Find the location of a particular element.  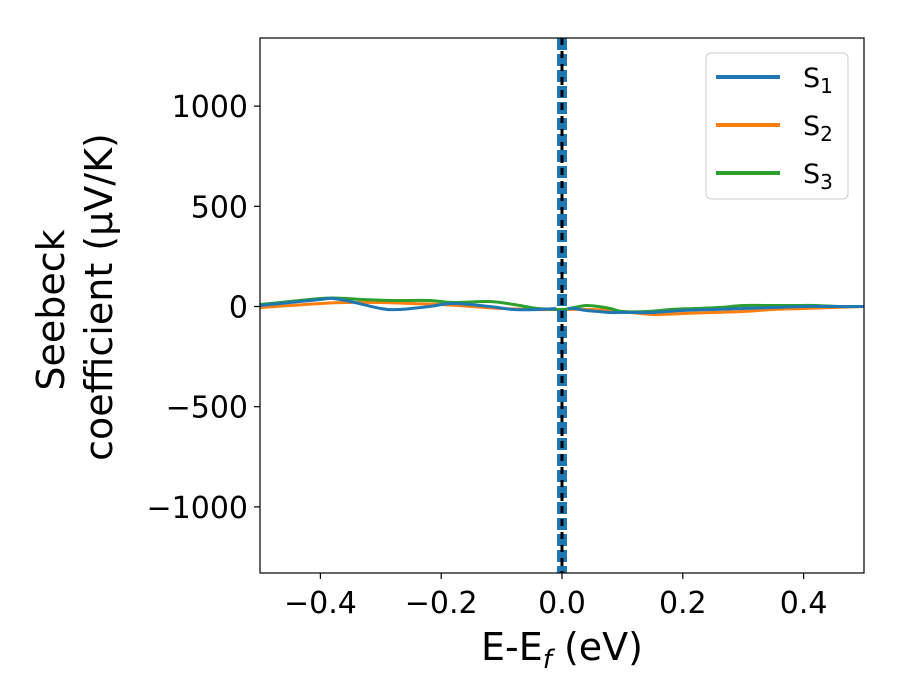

series-line-s1-right is located at coordinates (715, 309).